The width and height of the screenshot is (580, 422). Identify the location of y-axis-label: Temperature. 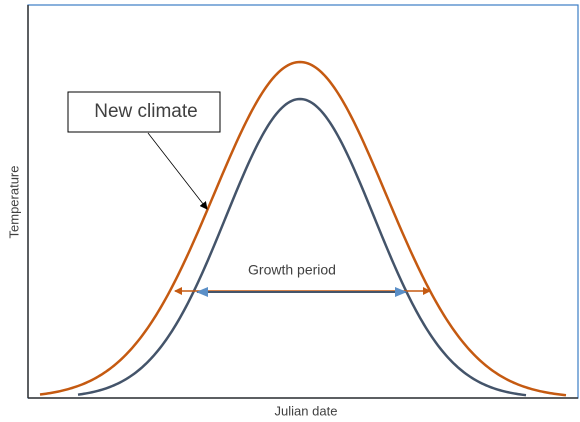
(13, 202).